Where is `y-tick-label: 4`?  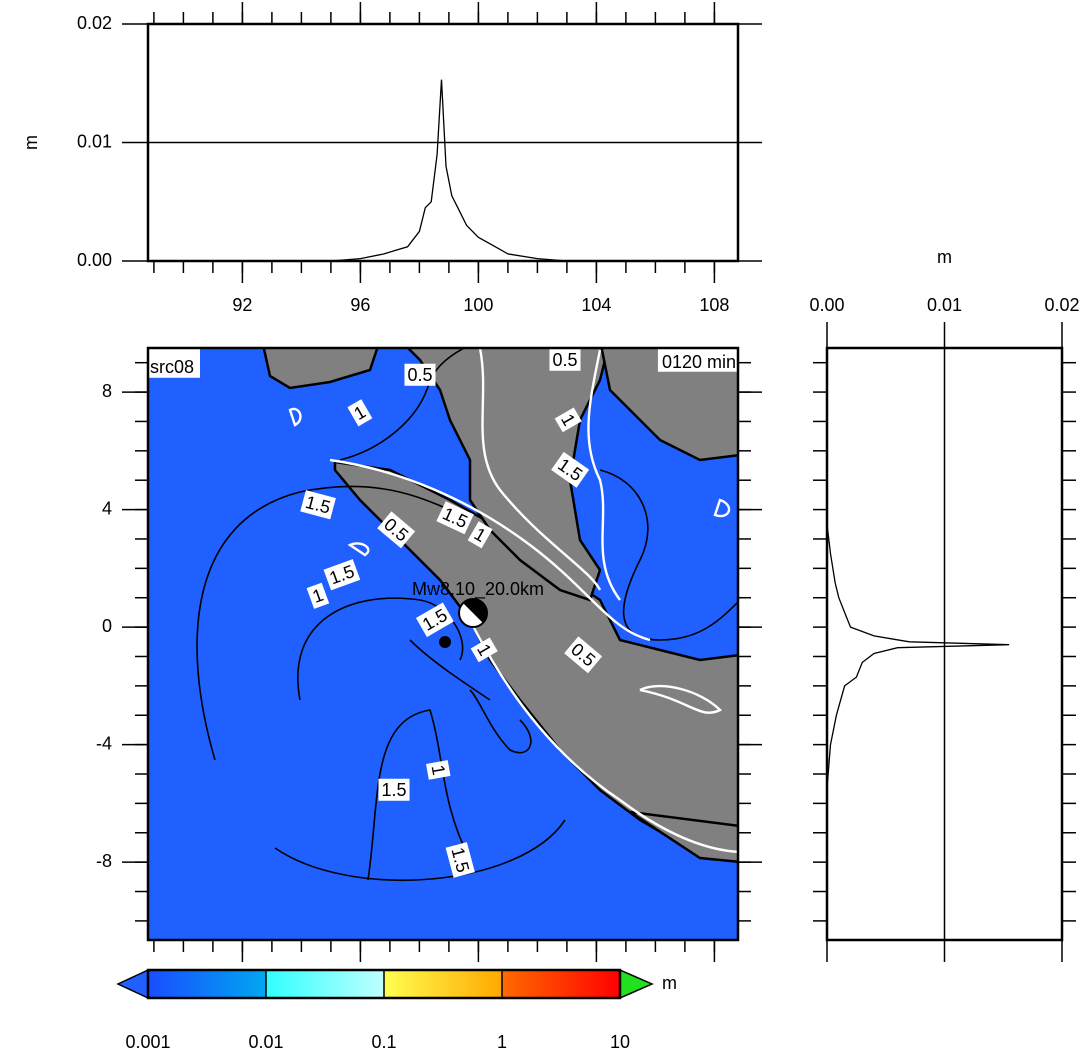 y-tick-label: 4 is located at coordinates (107, 508).